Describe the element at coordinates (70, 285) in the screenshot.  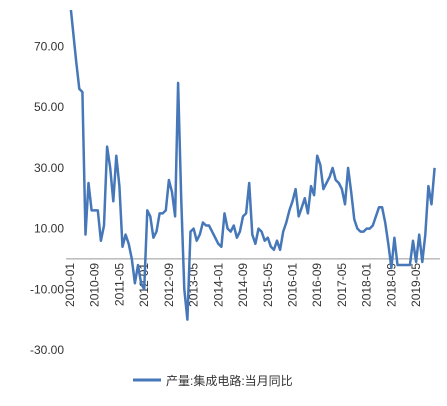
I see `x-tick-label: 2010-01` at that location.